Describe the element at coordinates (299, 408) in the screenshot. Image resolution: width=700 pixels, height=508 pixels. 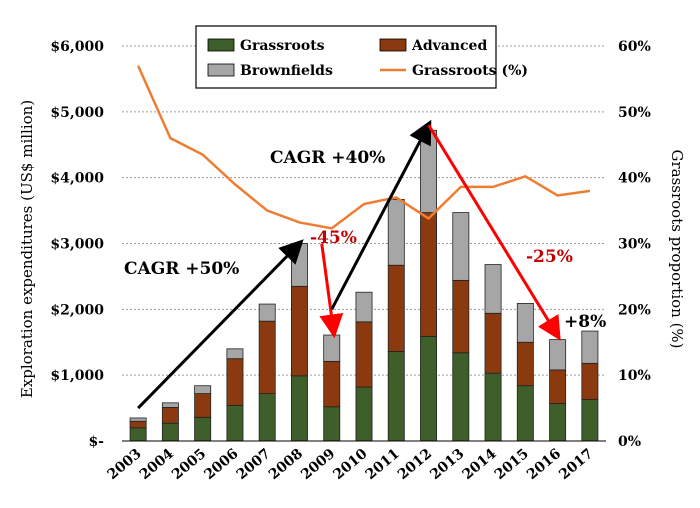
I see `bar-grassroots-2008` at that location.